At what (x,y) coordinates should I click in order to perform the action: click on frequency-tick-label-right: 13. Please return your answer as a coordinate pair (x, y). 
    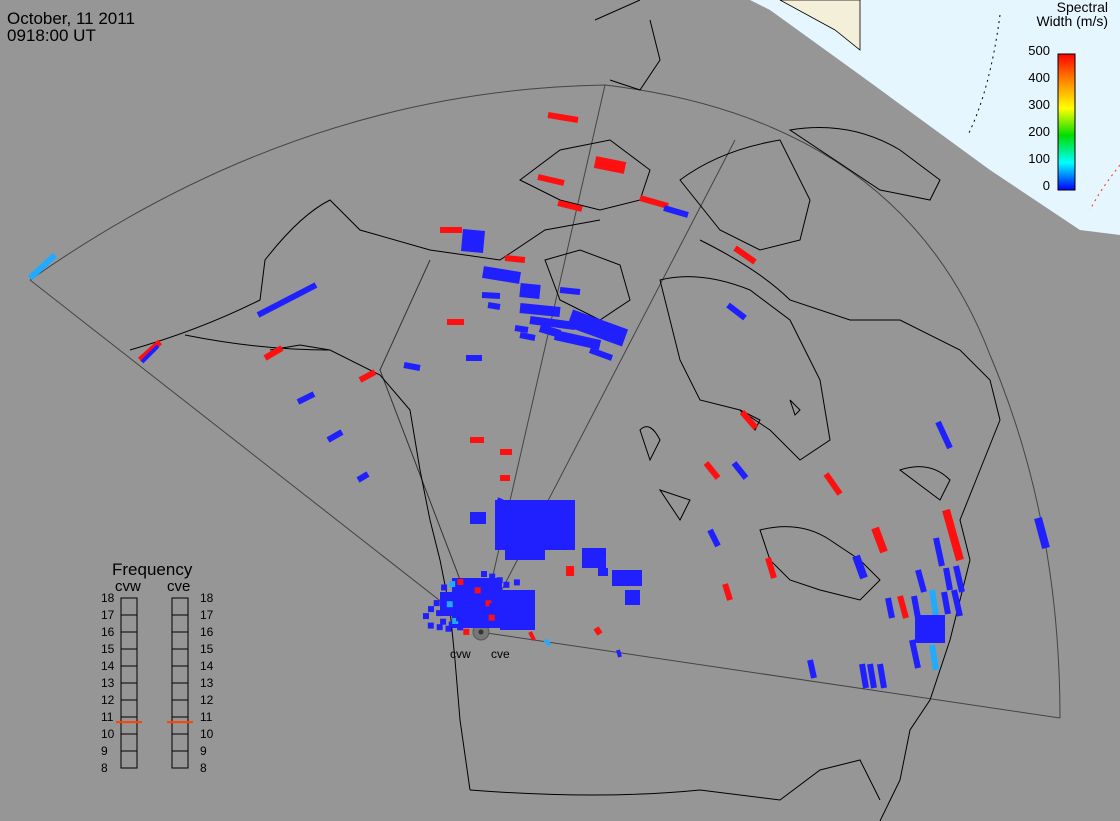
    Looking at the image, I should click on (207, 683).